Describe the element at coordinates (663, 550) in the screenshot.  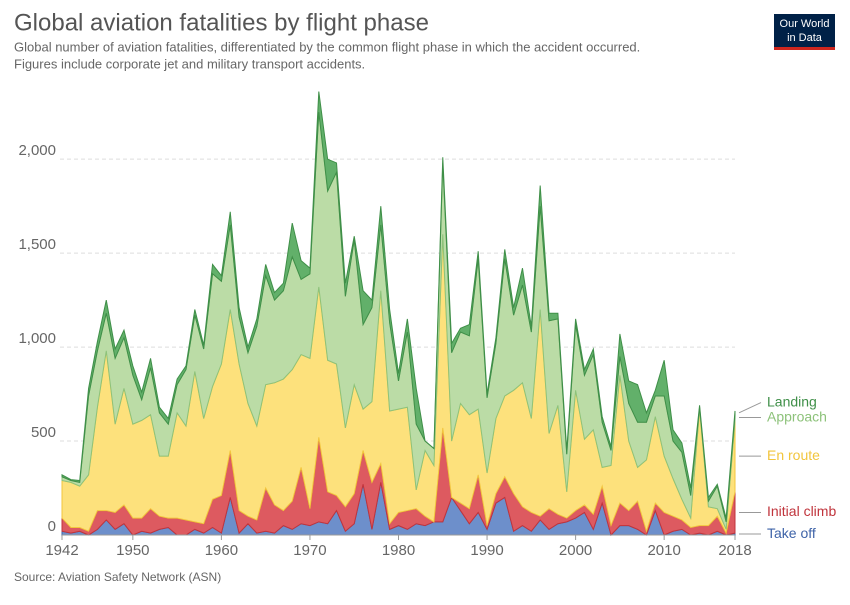
I see `x-tick-label: 2010` at that location.